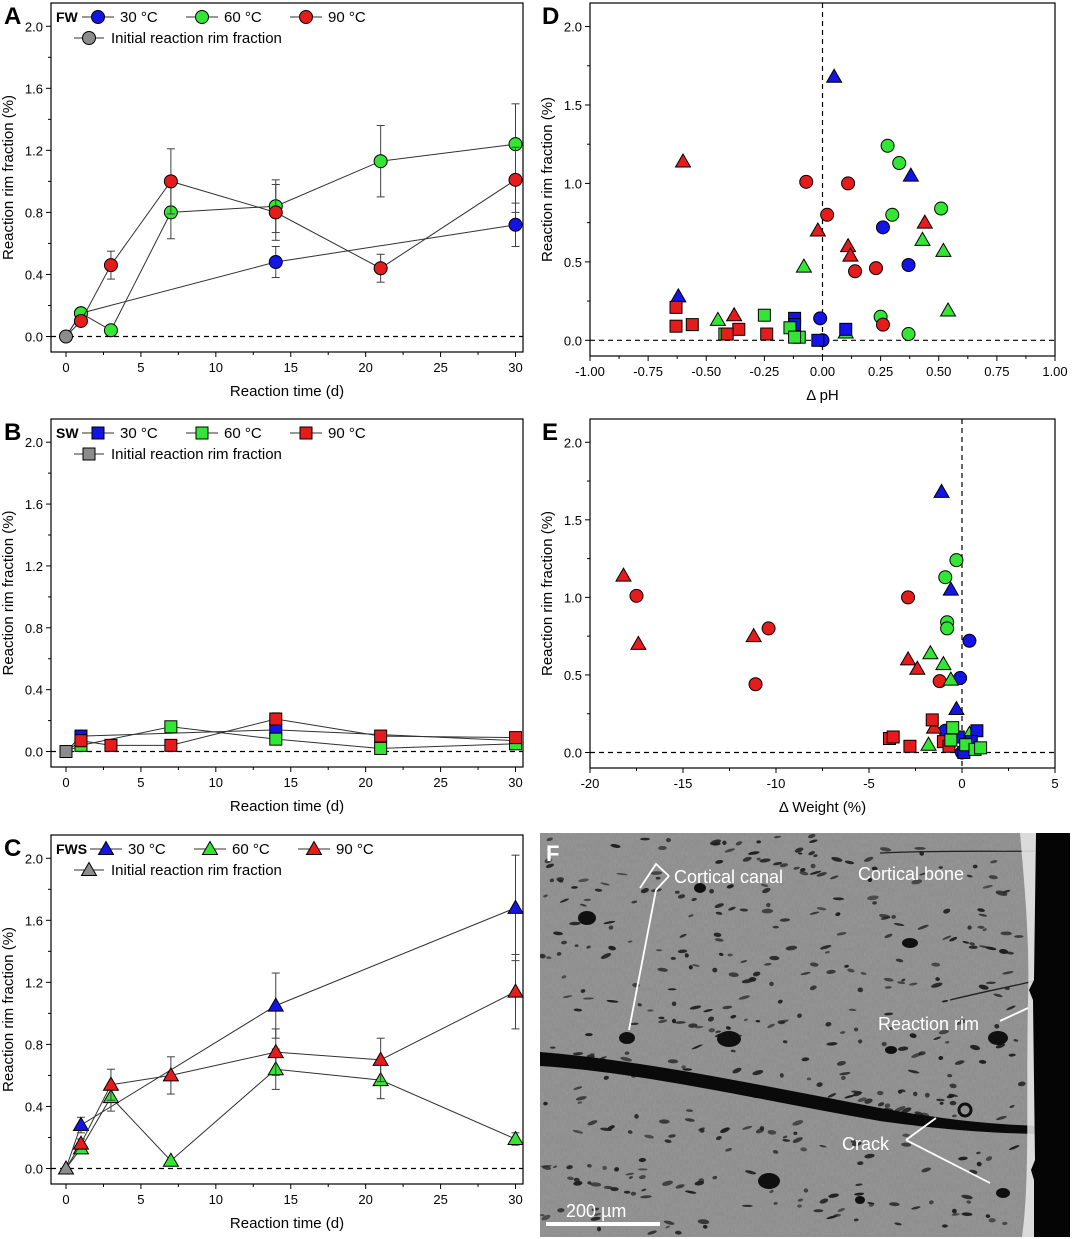 The height and width of the screenshot is (1239, 1072). Describe the element at coordinates (196, 454) in the screenshot. I see `legend-initial-label: Initial reaction rim fraction` at that location.